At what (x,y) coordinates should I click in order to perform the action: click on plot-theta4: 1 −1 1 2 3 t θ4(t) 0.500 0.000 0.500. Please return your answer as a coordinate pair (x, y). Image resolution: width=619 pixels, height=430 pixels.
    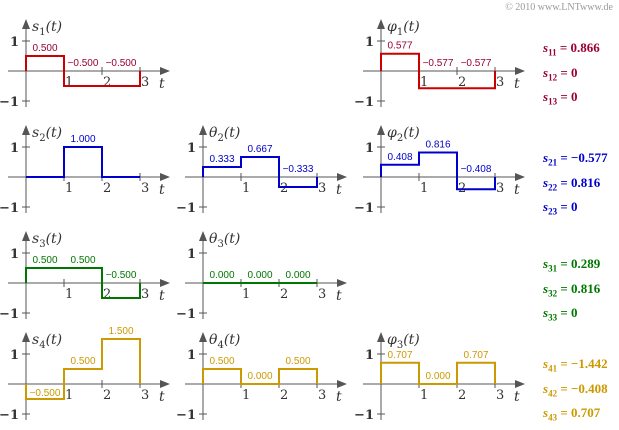
    Looking at the image, I should click on (261, 377).